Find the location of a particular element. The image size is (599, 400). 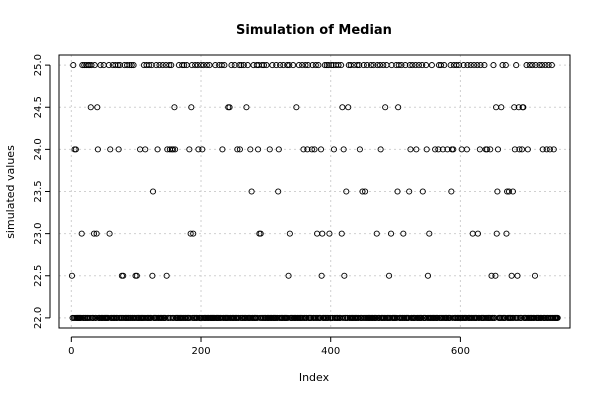

x-tick-label: 400 is located at coordinates (330, 351).